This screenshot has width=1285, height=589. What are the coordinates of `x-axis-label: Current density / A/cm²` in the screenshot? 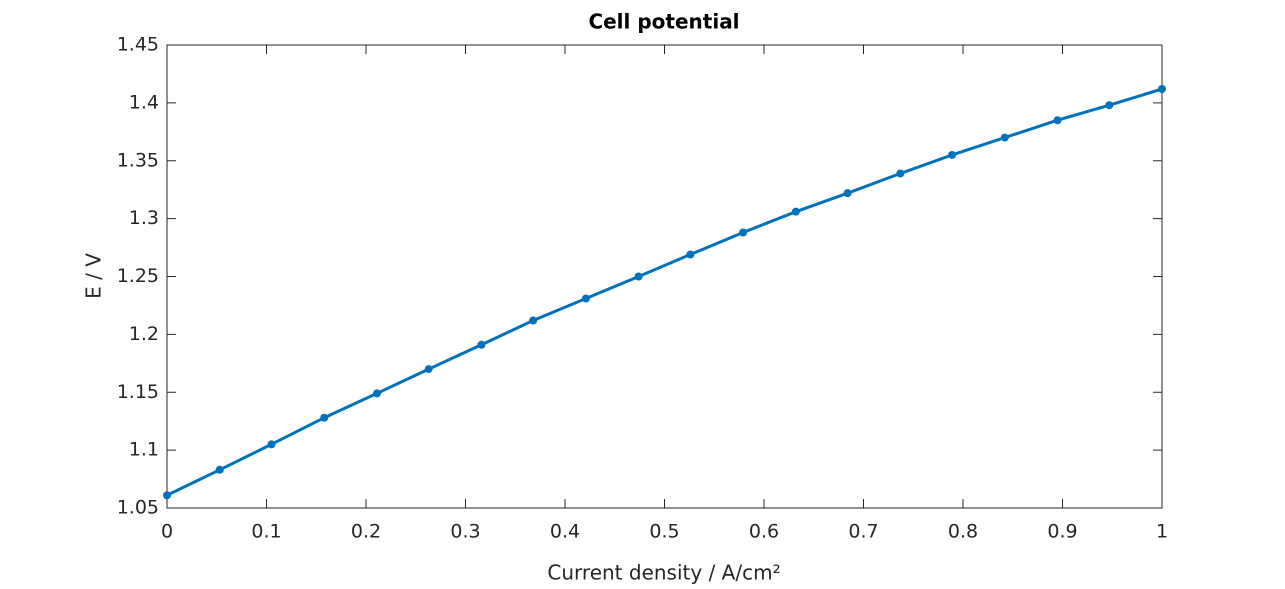 It's located at (663, 573).